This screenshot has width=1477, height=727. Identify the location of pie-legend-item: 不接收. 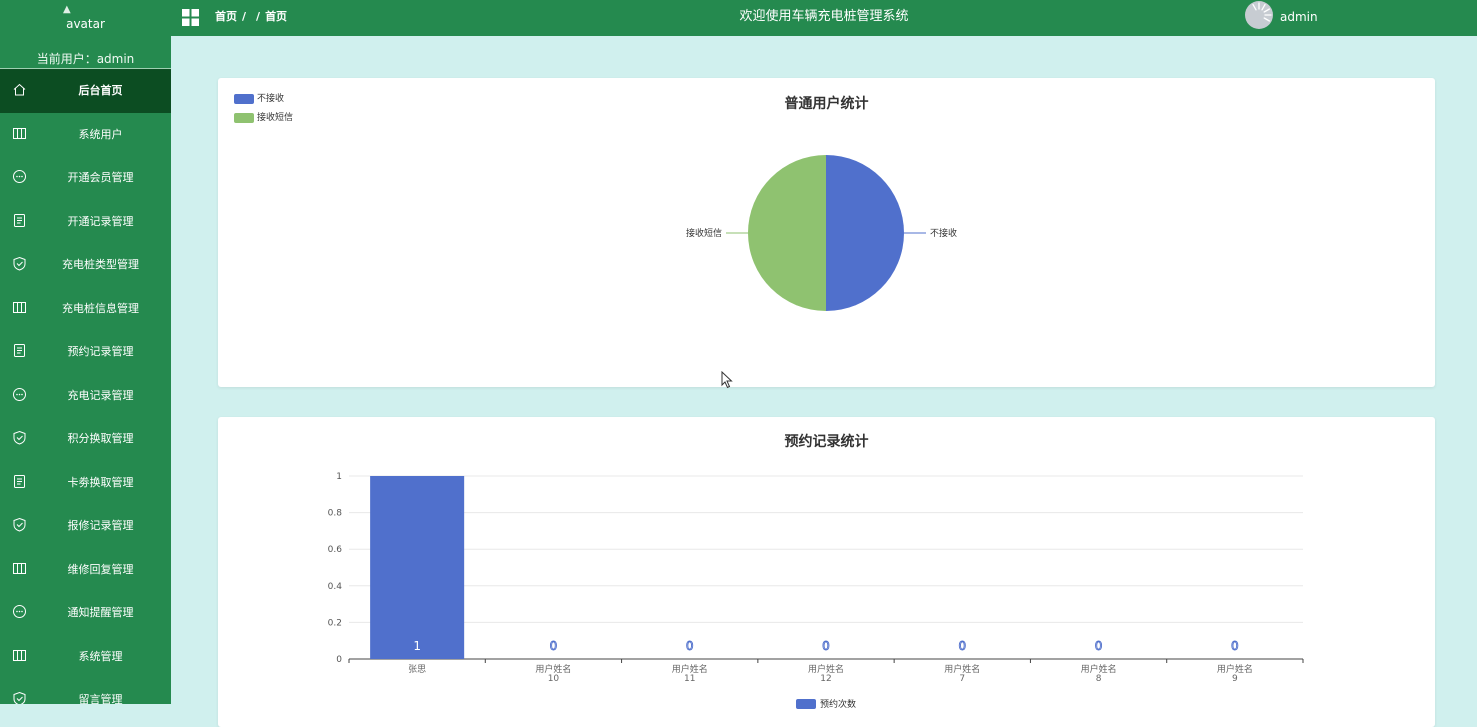
(259, 99).